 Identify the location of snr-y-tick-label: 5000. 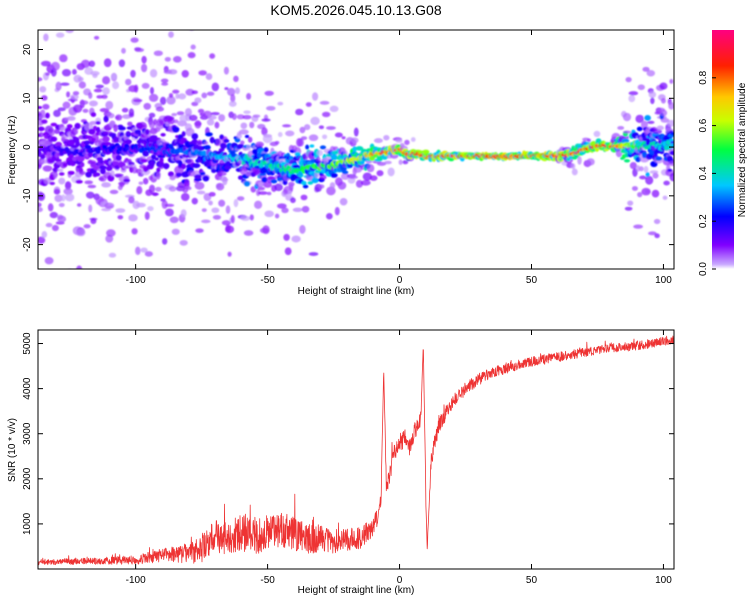
(27, 343).